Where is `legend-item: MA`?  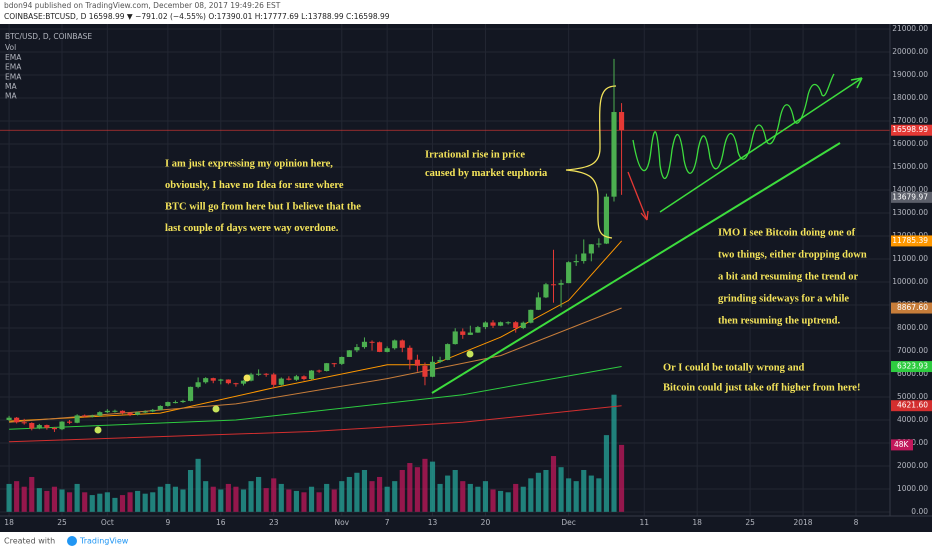 legend-item: MA is located at coordinates (11, 86).